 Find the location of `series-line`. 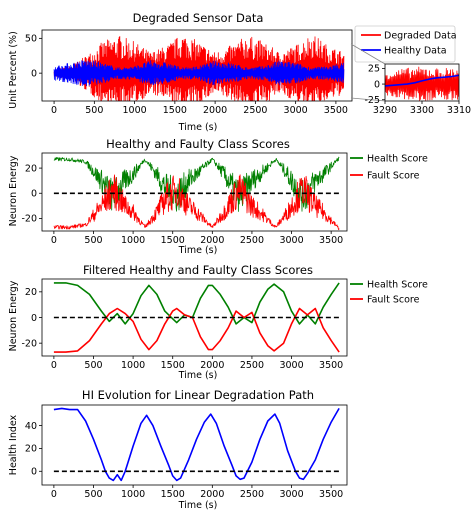

series-line is located at coordinates (196, 444).